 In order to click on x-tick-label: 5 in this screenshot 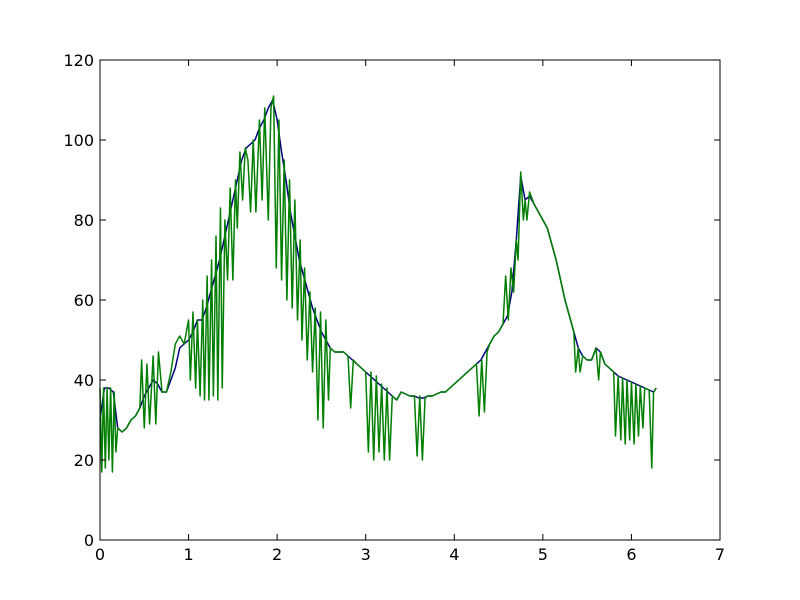, I will do `click(543, 554)`.